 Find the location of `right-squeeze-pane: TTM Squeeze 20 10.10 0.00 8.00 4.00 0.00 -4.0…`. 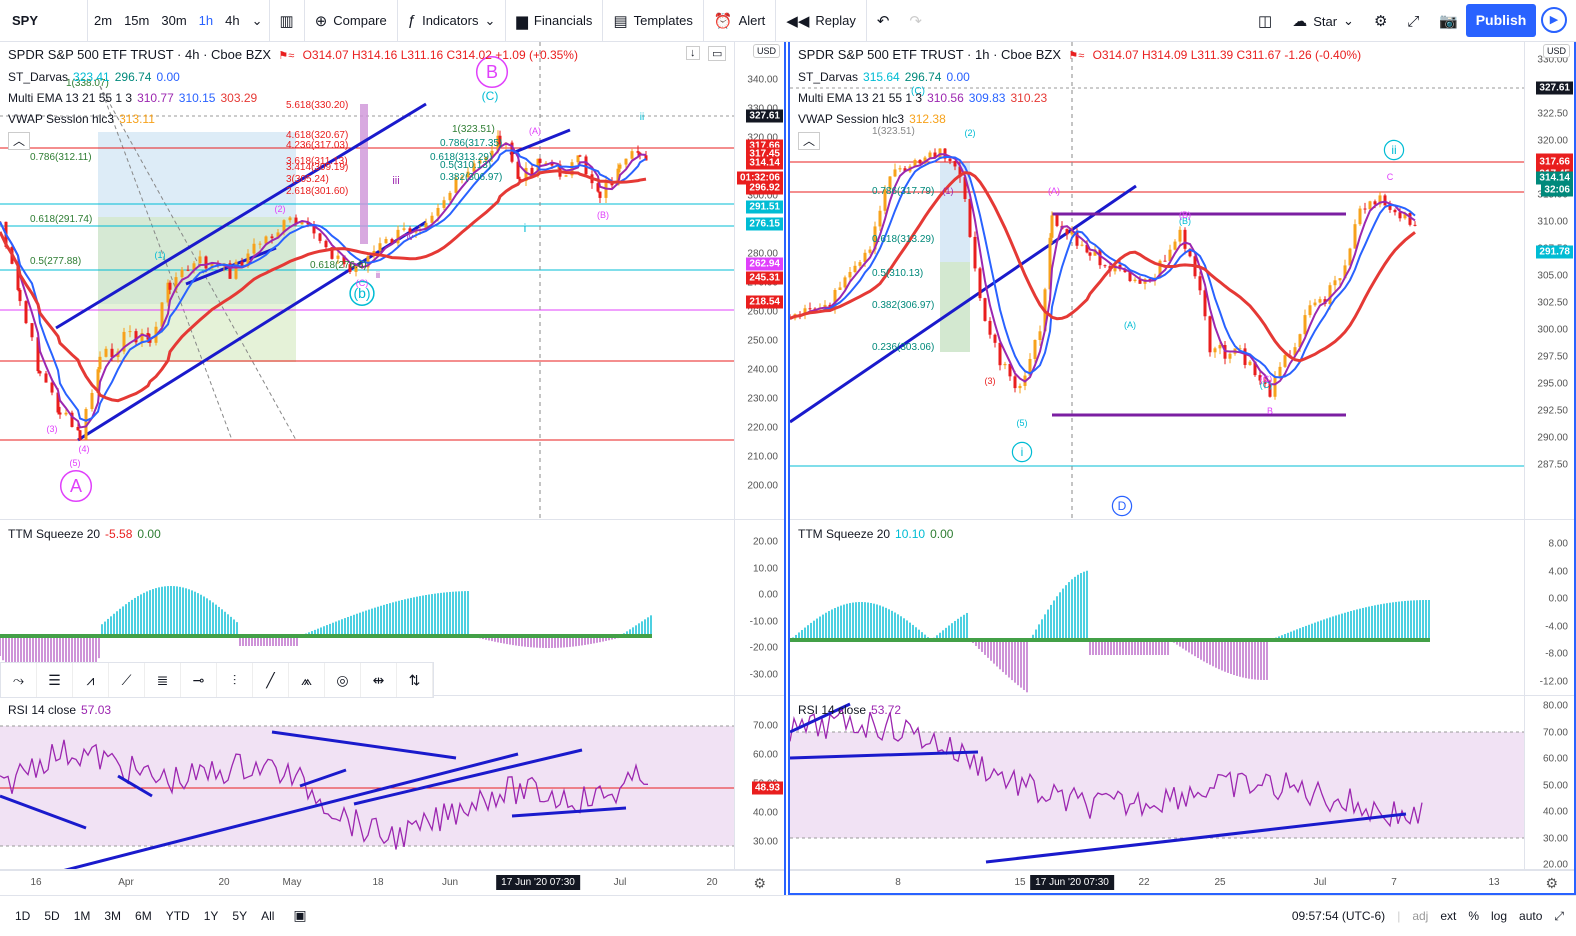

right-squeeze-pane: TTM Squeeze 20 10.10 0.00 8.00 4.00 0.00 -4.0… is located at coordinates (1182, 608).